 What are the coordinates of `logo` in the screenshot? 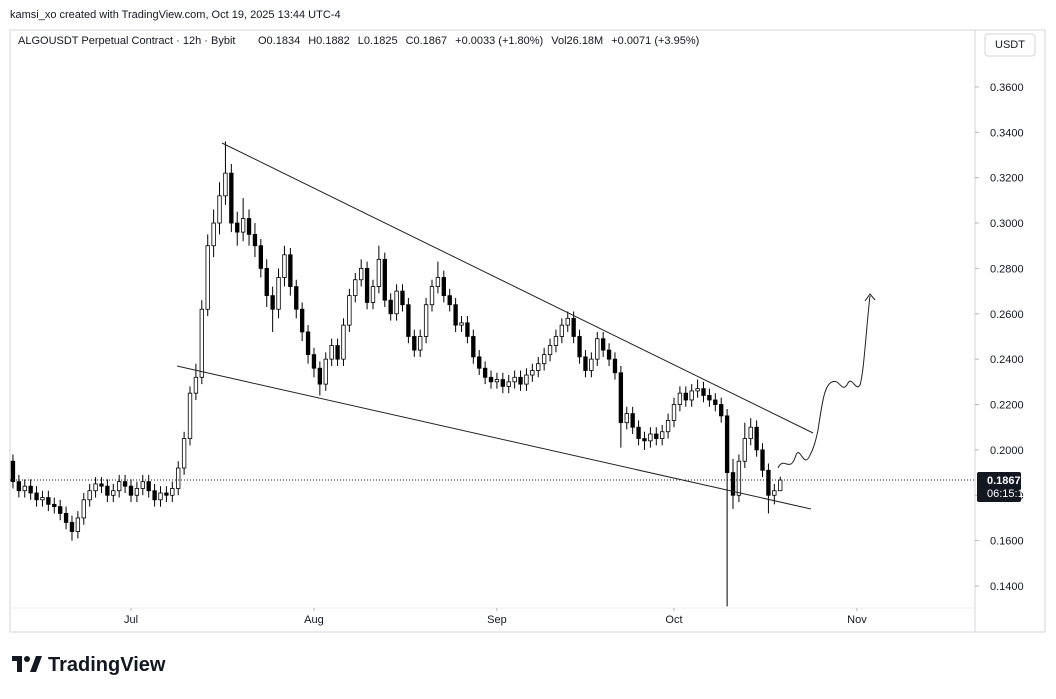 It's located at (27, 664).